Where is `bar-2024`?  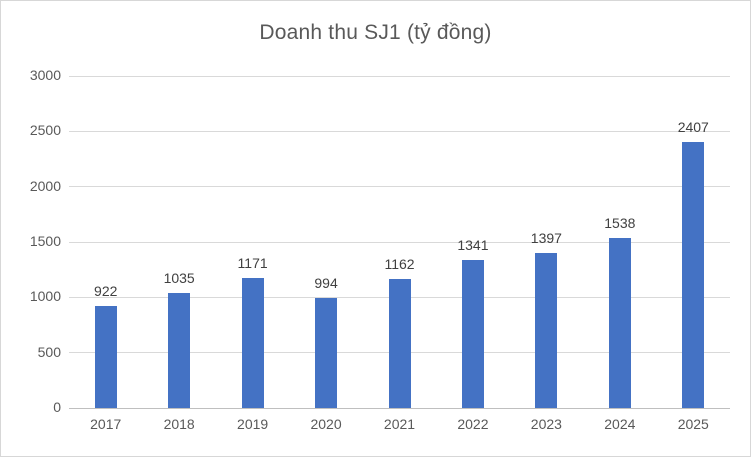
bar-2024 is located at coordinates (619, 322).